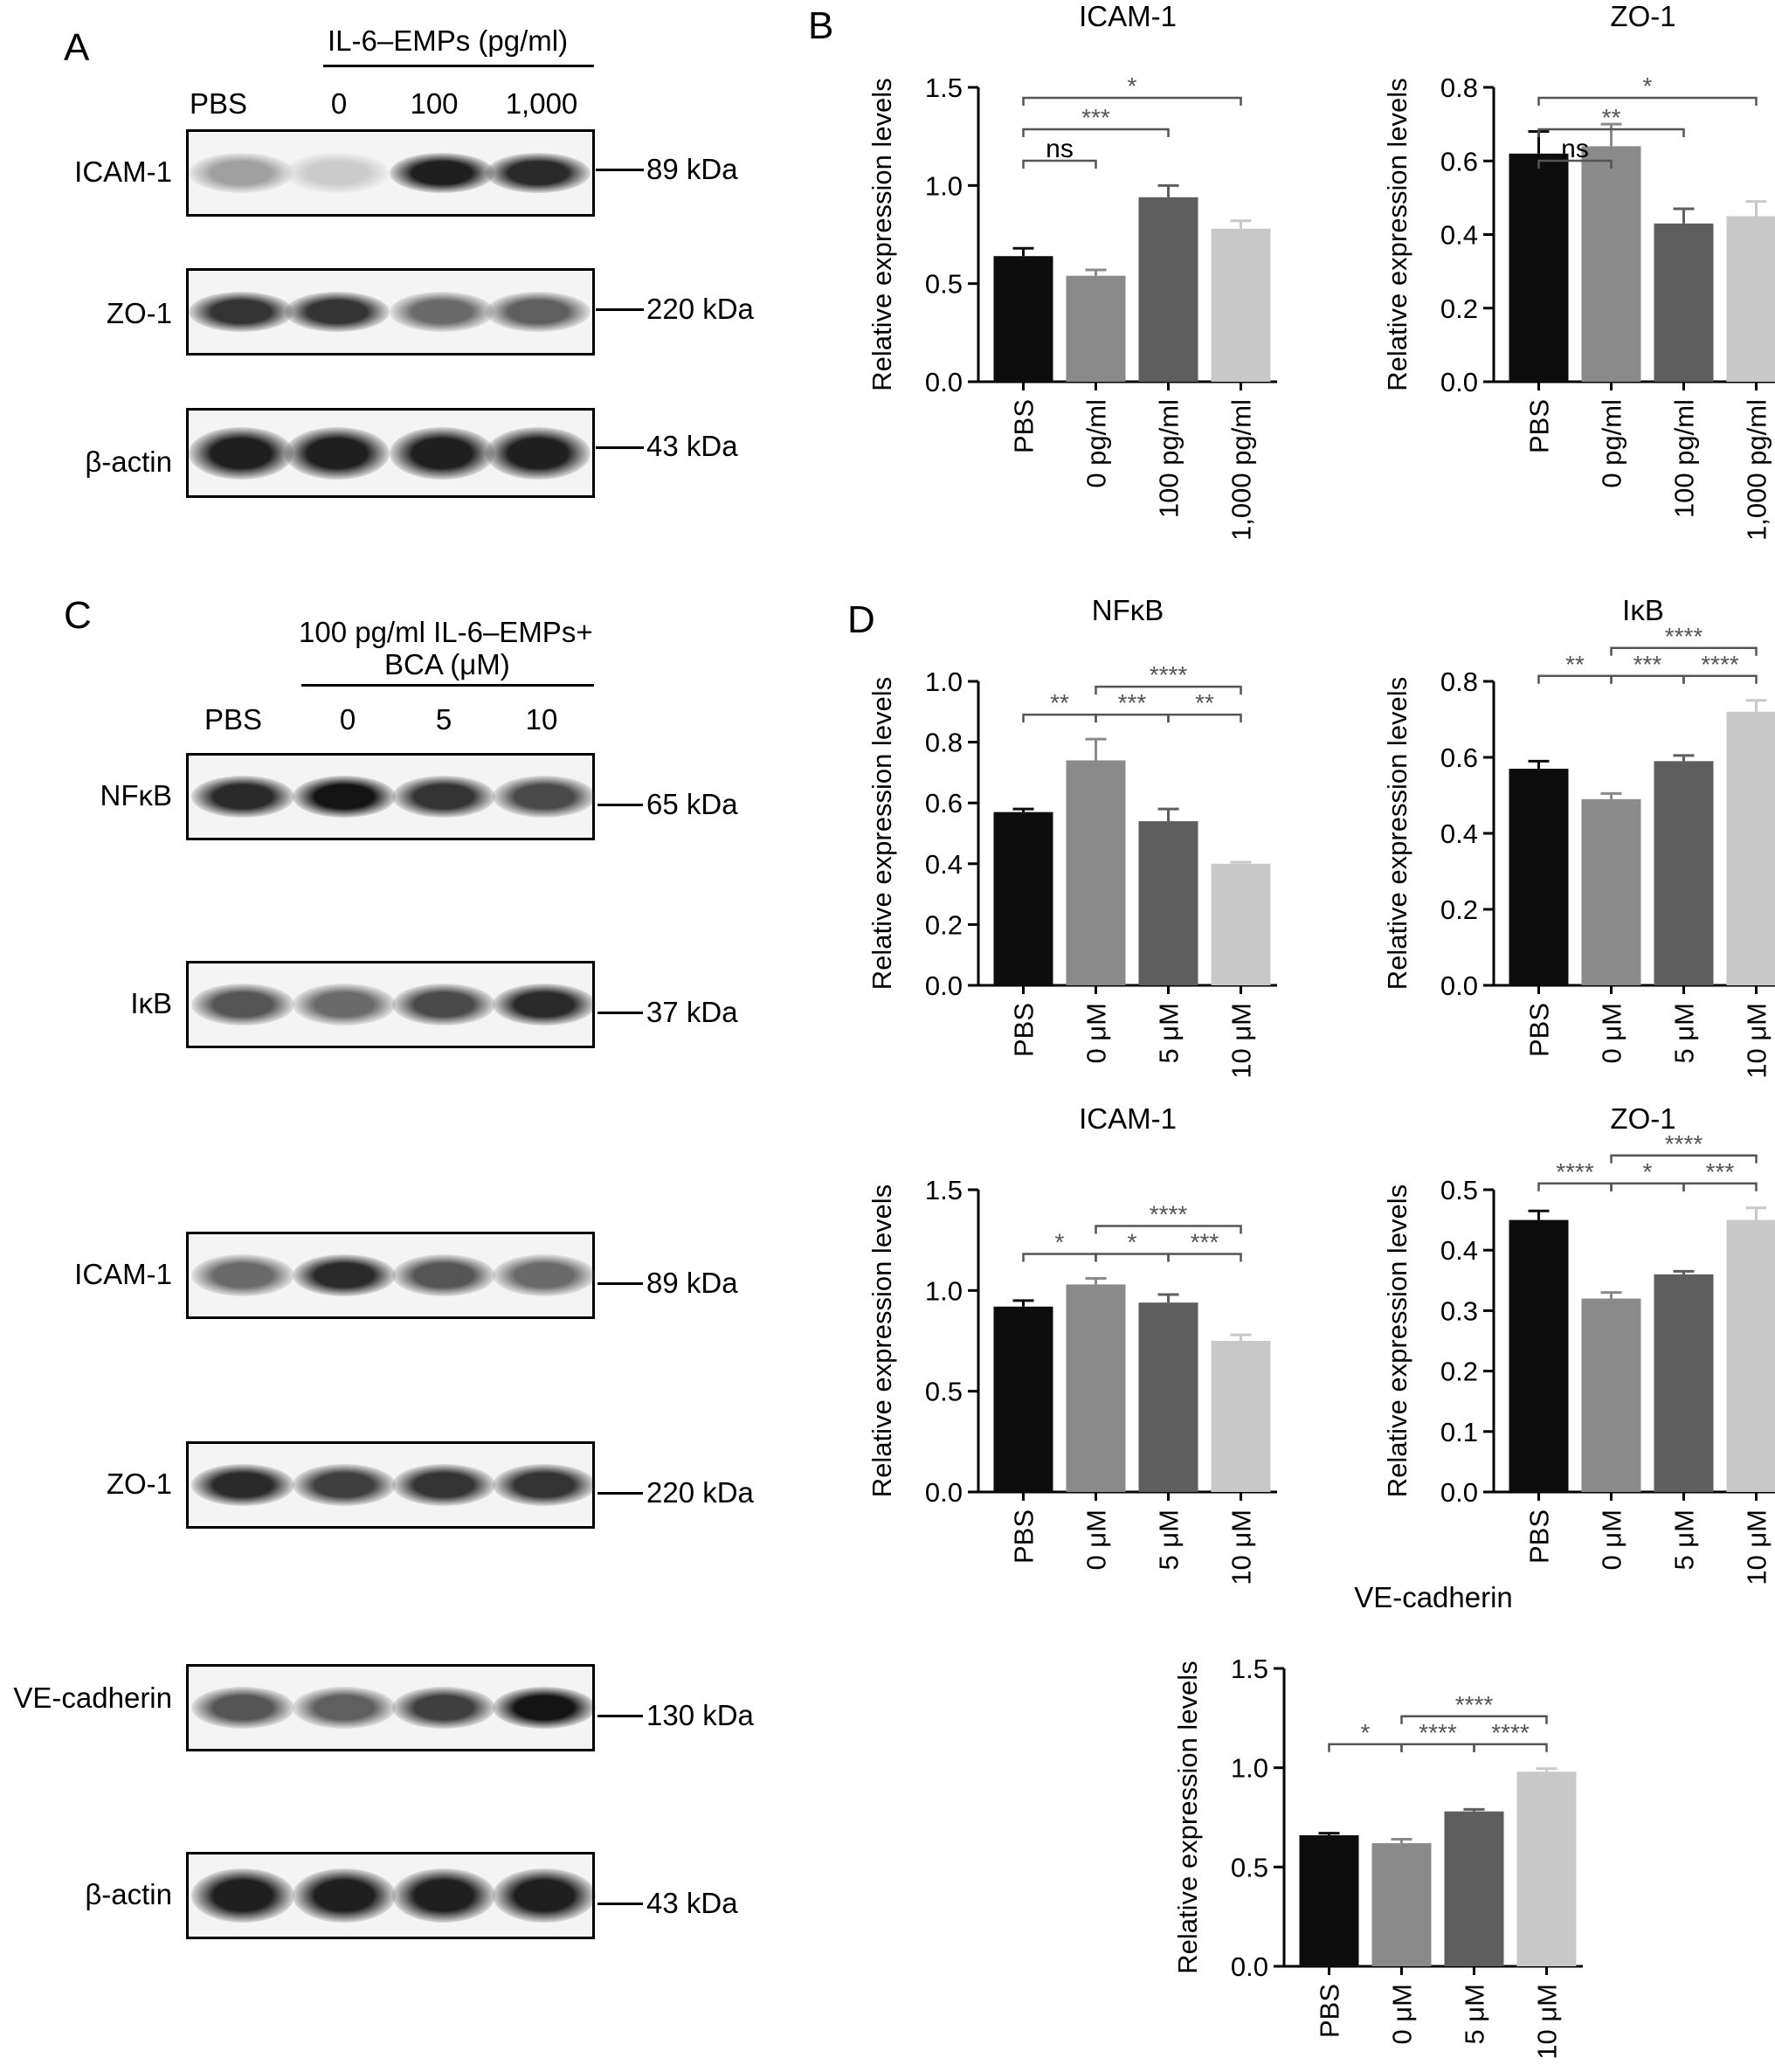  I want to click on y-tick-label: 0.6, so click(1459, 161).